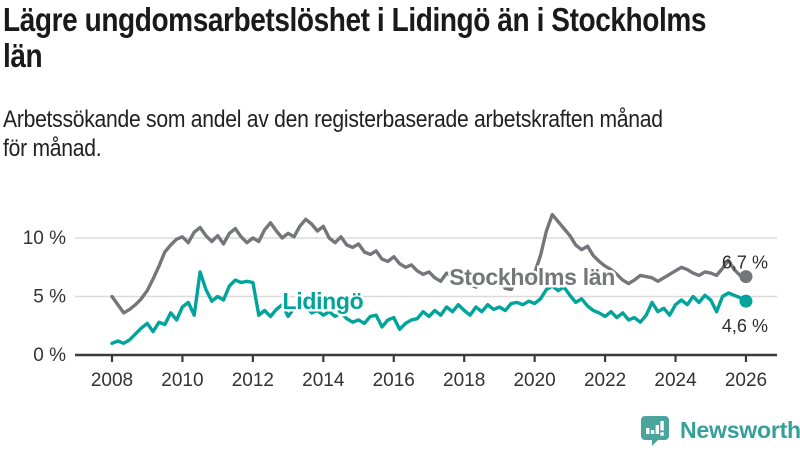 Image resolution: width=800 pixels, height=450 pixels. What do you see at coordinates (464, 380) in the screenshot?
I see `x-tick-label: 2018` at bounding box center [464, 380].